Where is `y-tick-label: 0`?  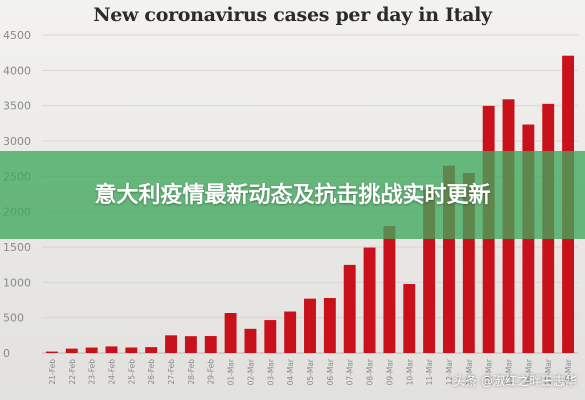
y-tick-label: 0 is located at coordinates (6, 353).